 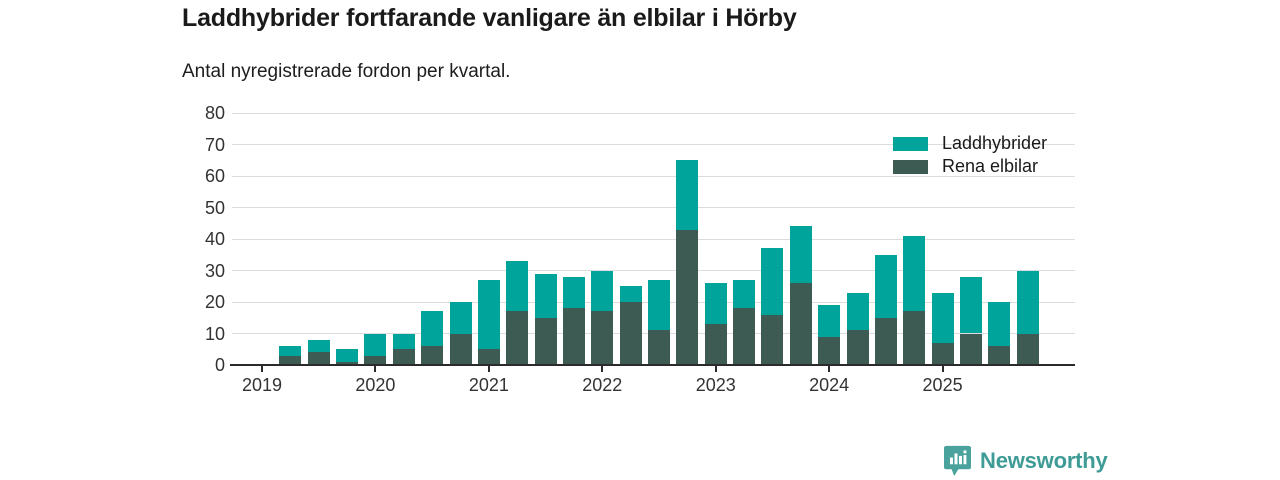 I want to click on y-tick-label: 70, so click(x=214, y=144).